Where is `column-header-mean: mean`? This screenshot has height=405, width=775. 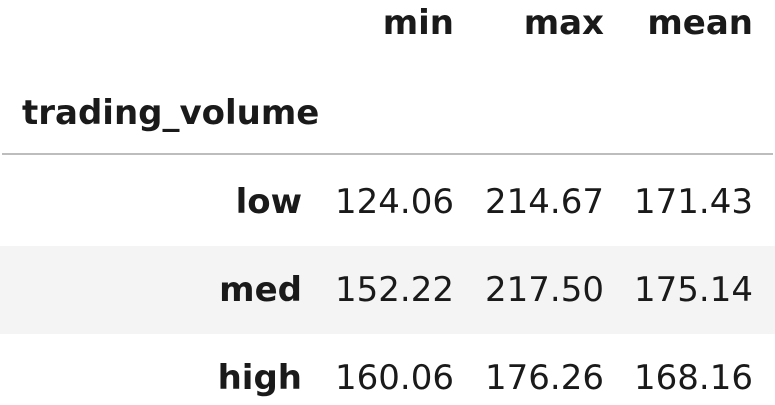 column-header-mean: mean is located at coordinates (700, 23).